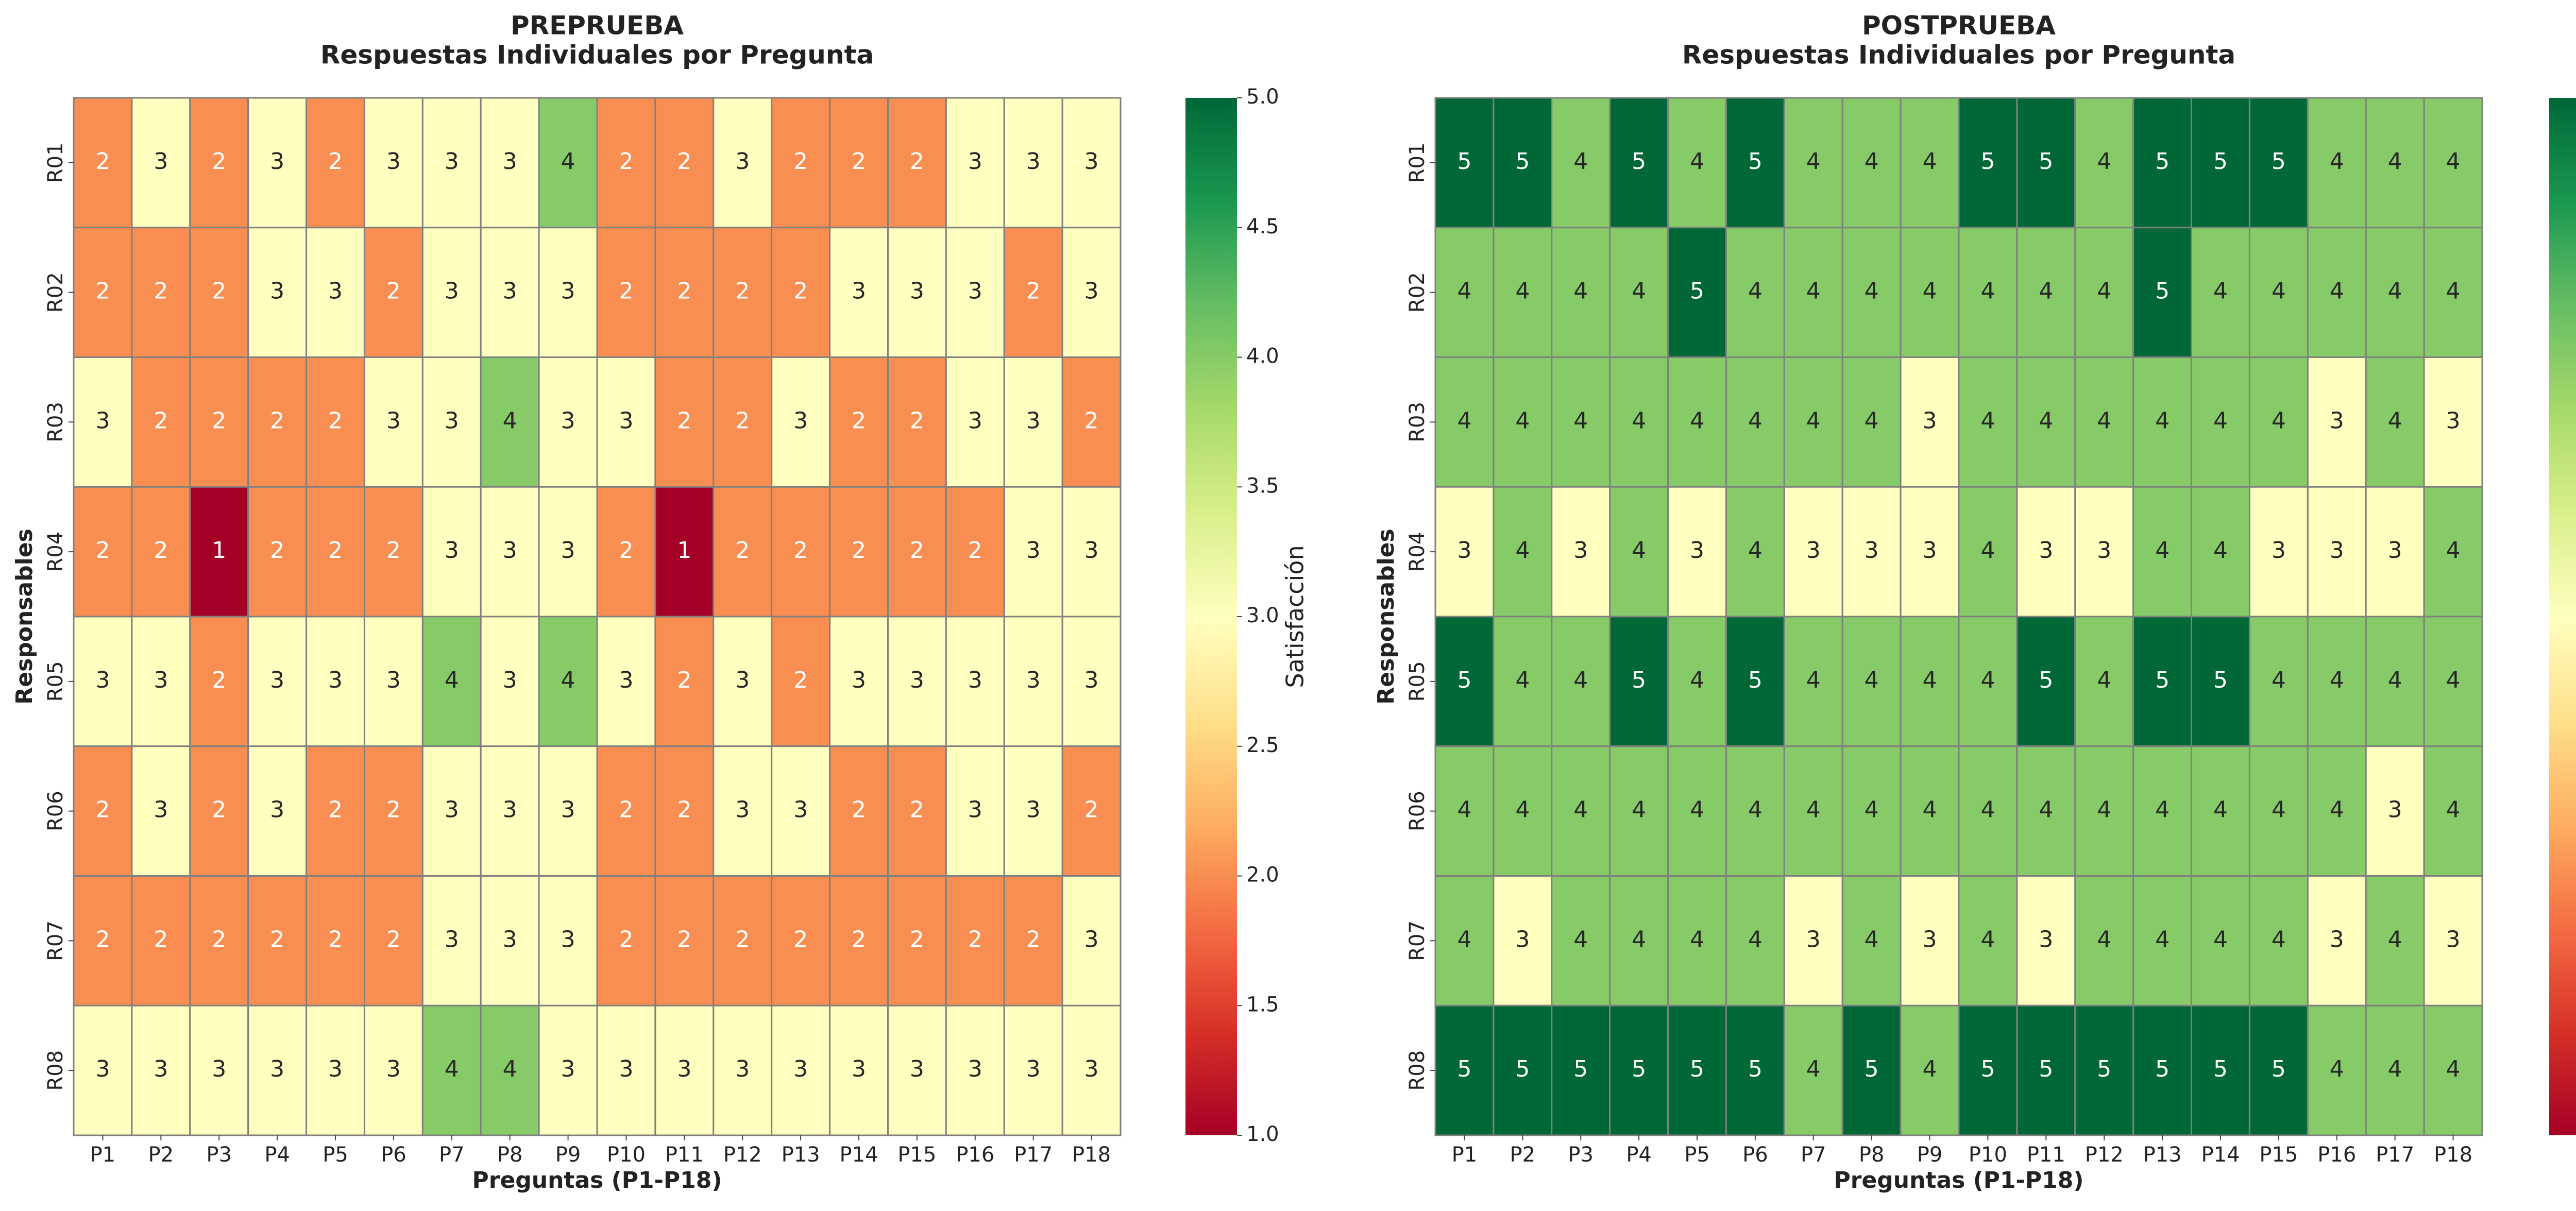  What do you see at coordinates (1697, 1155) in the screenshot?
I see `x-tick-label: P5` at bounding box center [1697, 1155].